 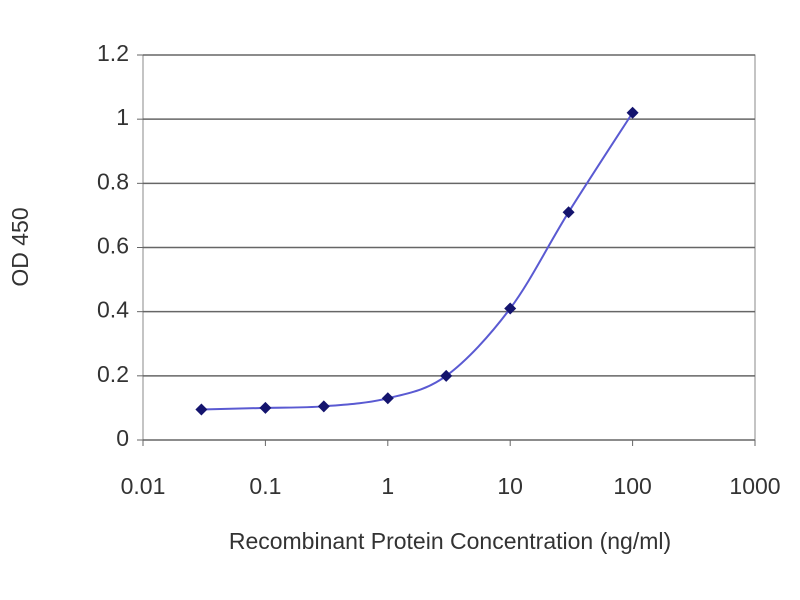 What do you see at coordinates (122, 438) in the screenshot?
I see `y-tick-label: 0` at bounding box center [122, 438].